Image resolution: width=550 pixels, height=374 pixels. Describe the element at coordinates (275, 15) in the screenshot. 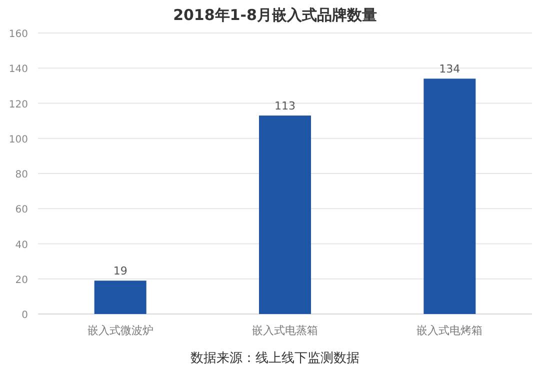

I see `chart-title: 2018年1-8月嵌入式品牌数量` at that location.